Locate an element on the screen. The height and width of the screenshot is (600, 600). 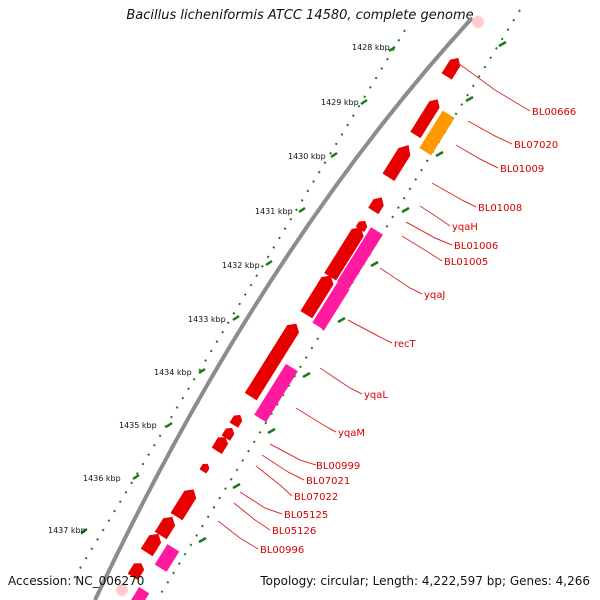
kbp-label: 1433 kbp is located at coordinates (207, 319).